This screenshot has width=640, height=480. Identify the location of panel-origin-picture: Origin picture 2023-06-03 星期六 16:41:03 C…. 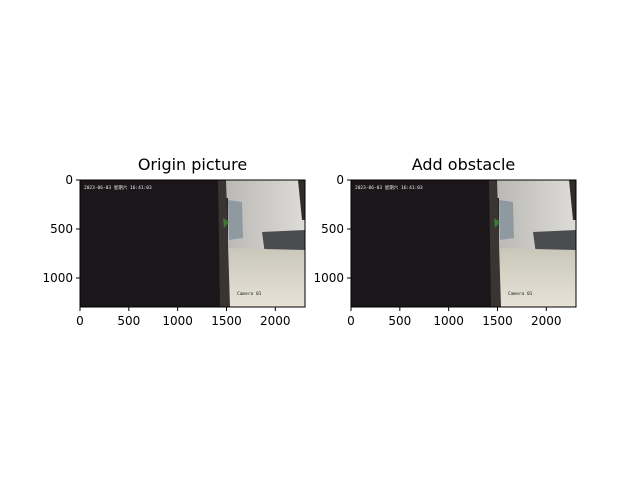
(174, 241).